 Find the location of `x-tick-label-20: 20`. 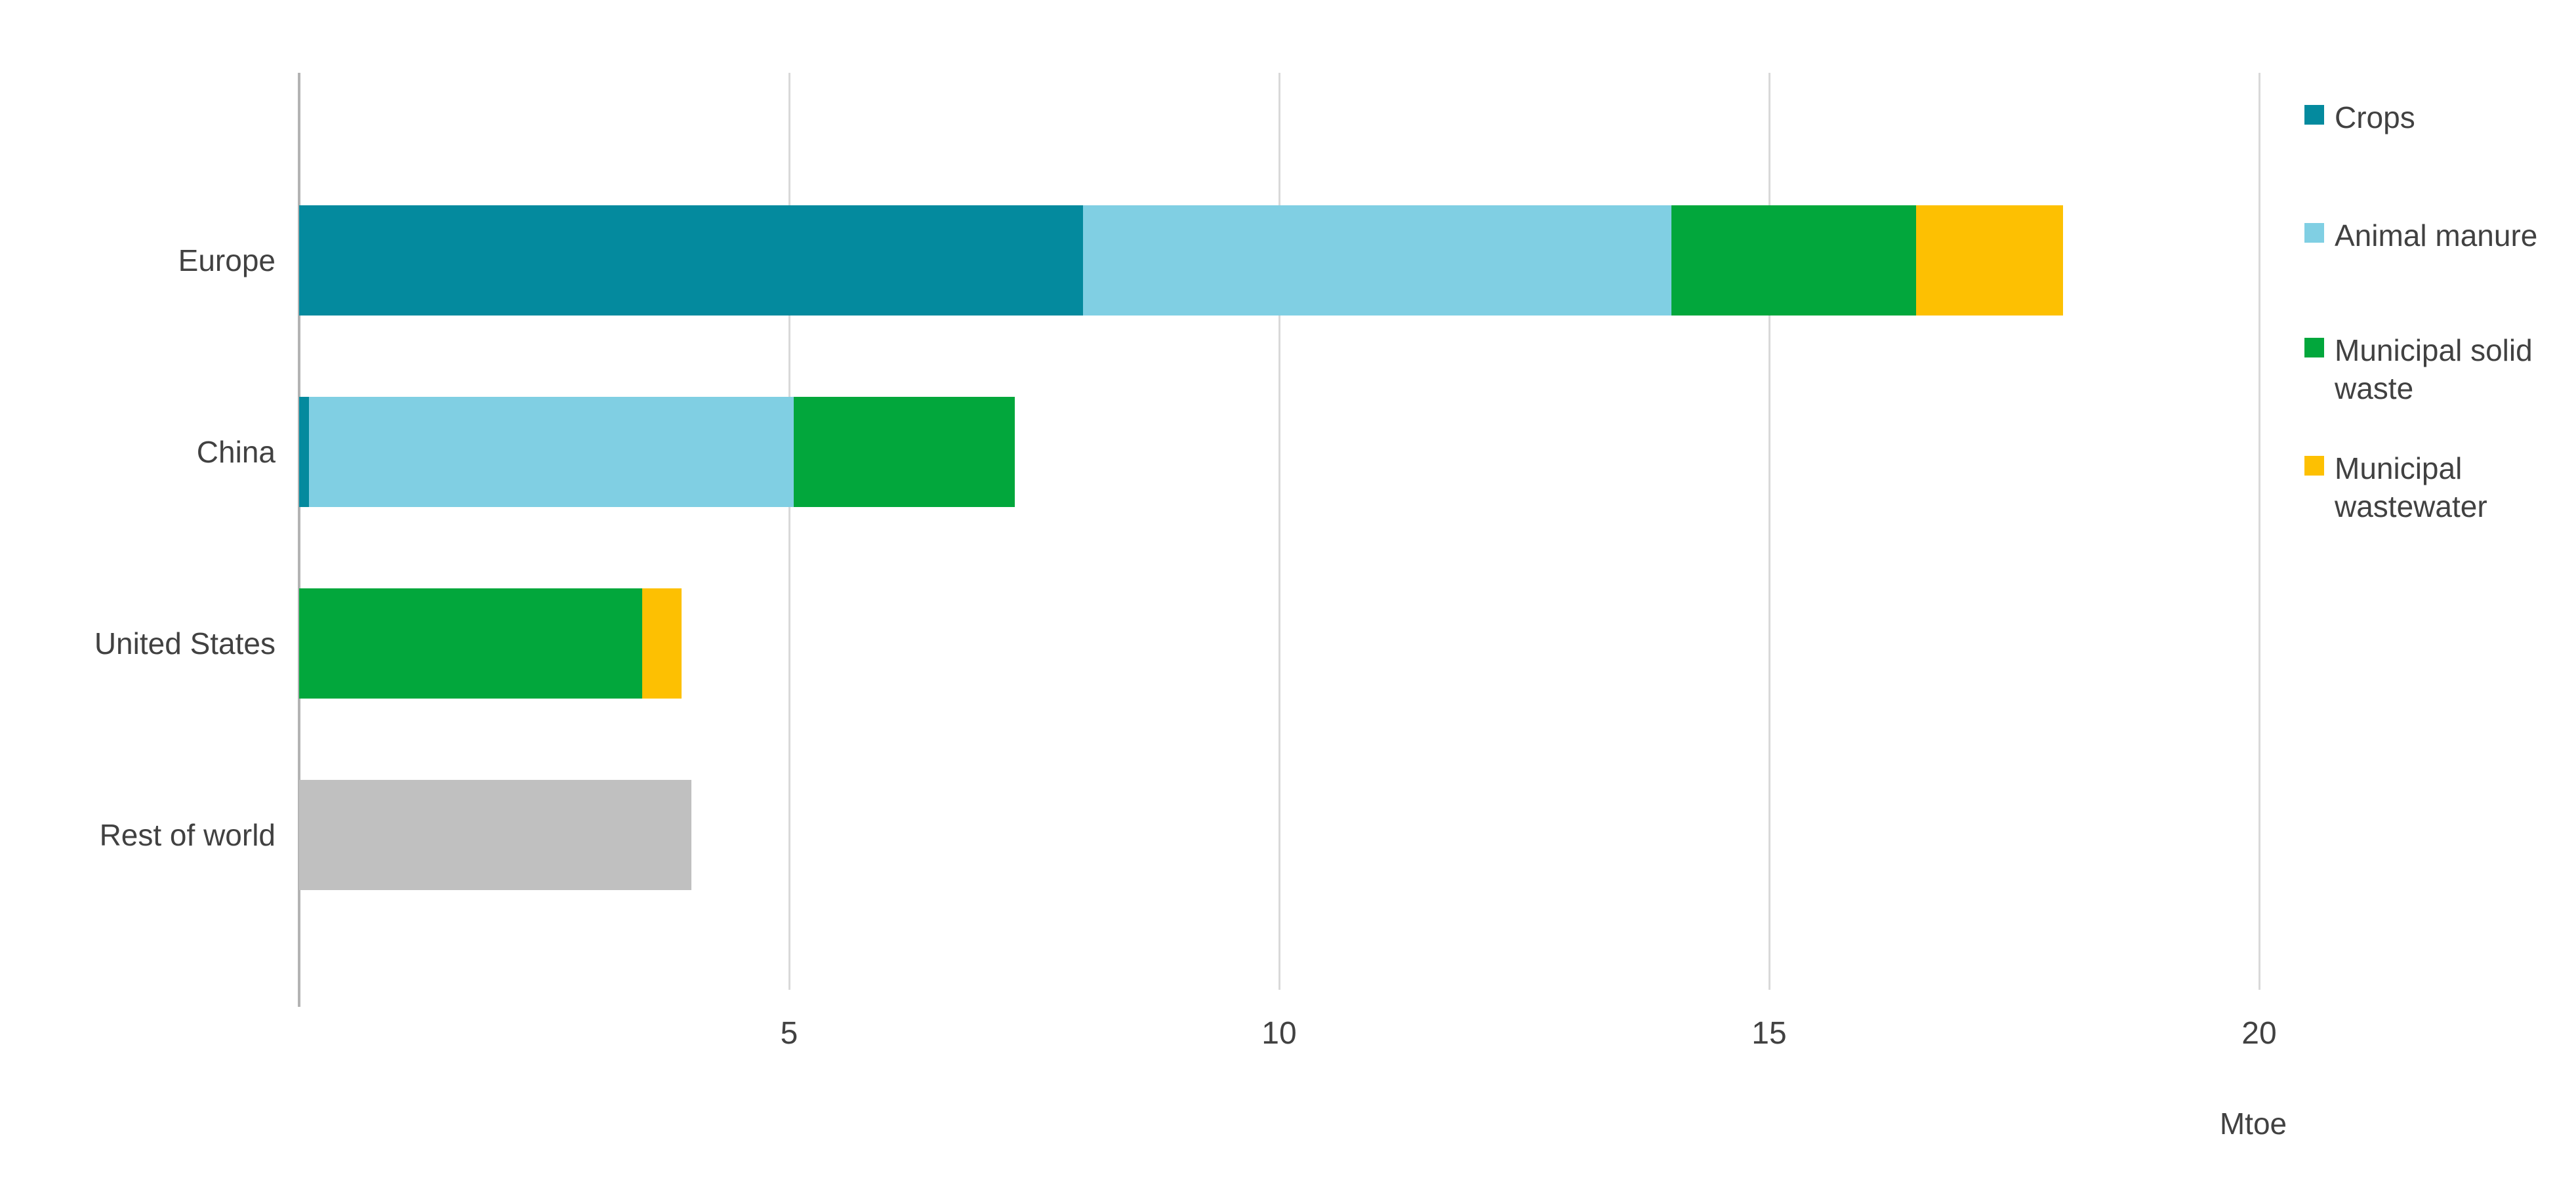

x-tick-label-20: 20 is located at coordinates (2259, 1033).